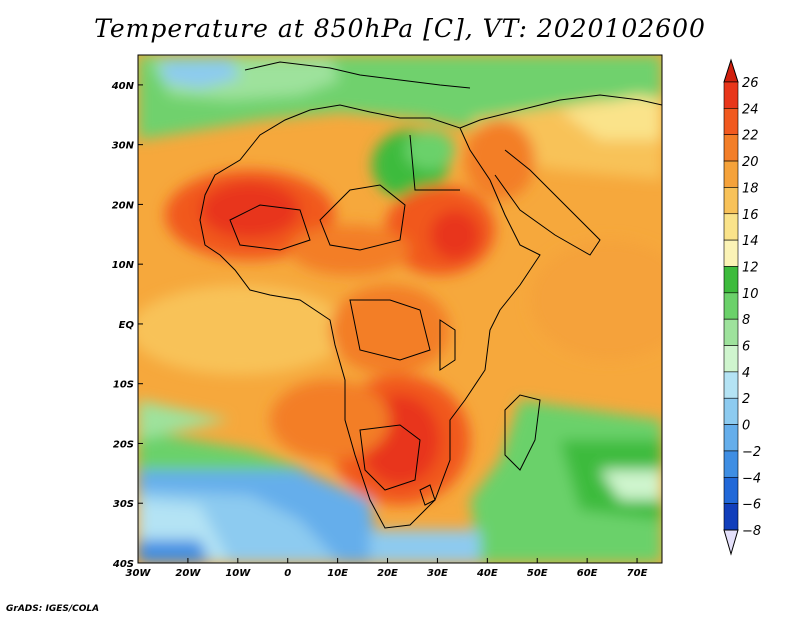 Image resolution: width=800 pixels, height=618 pixels. Describe the element at coordinates (123, 444) in the screenshot. I see `y-tick-label: 20S` at that location.